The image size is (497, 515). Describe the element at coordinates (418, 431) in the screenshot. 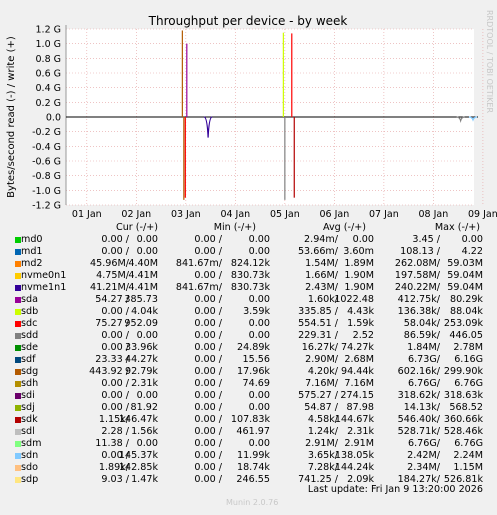

I see `max-read: 528.71k/` at that location.